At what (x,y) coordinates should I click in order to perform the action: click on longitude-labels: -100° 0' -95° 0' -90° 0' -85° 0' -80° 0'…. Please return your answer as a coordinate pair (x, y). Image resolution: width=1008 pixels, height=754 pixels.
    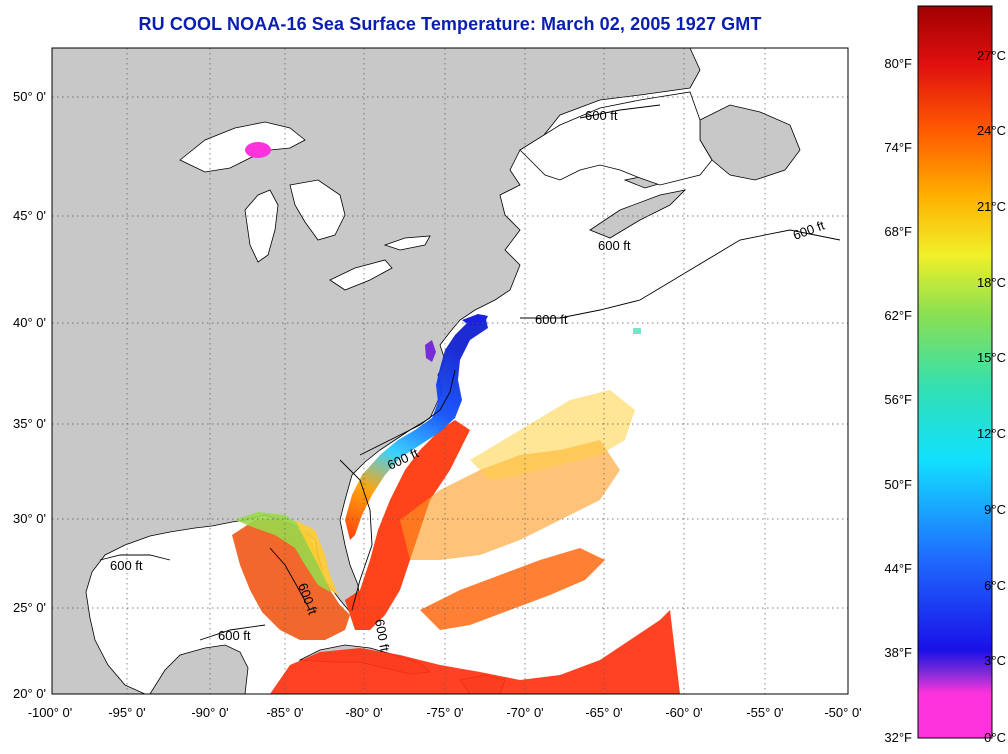
    Looking at the image, I should click on (445, 712).